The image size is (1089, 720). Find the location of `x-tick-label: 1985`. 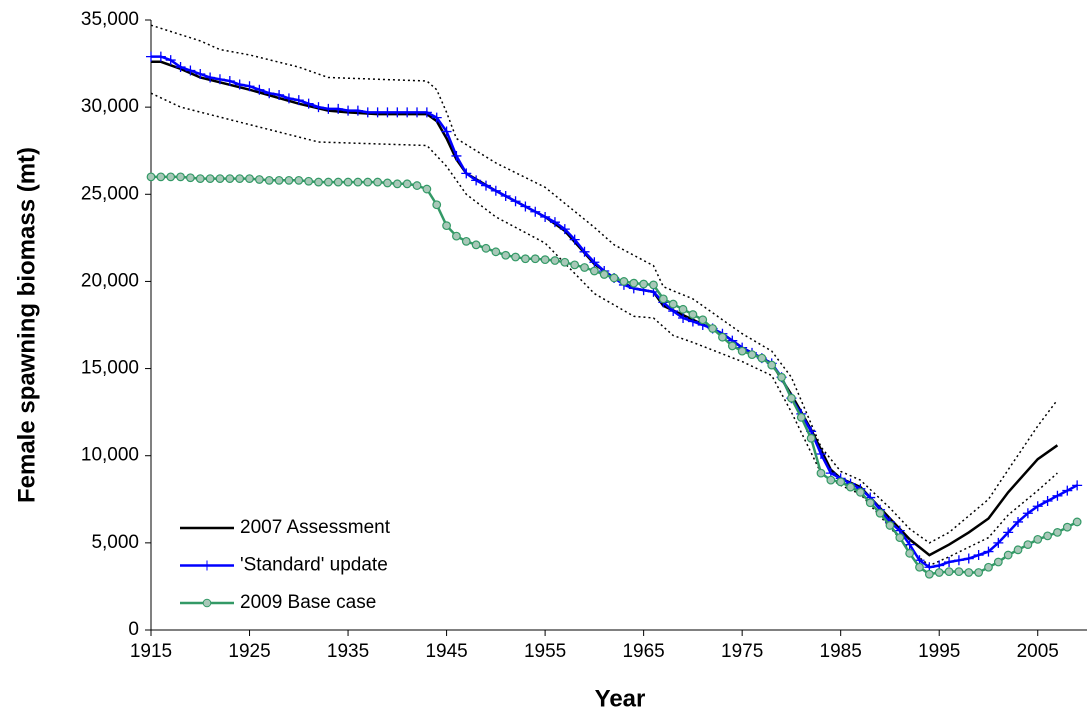

x-tick-label: 1985 is located at coordinates (841, 651).